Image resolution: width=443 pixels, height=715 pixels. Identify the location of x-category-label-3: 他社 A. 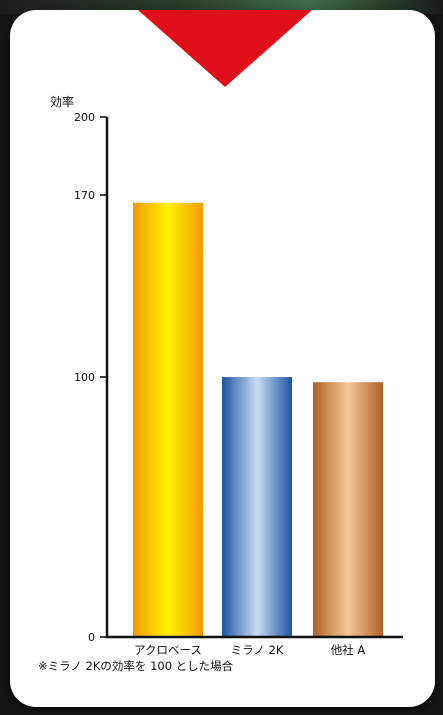
(348, 650).